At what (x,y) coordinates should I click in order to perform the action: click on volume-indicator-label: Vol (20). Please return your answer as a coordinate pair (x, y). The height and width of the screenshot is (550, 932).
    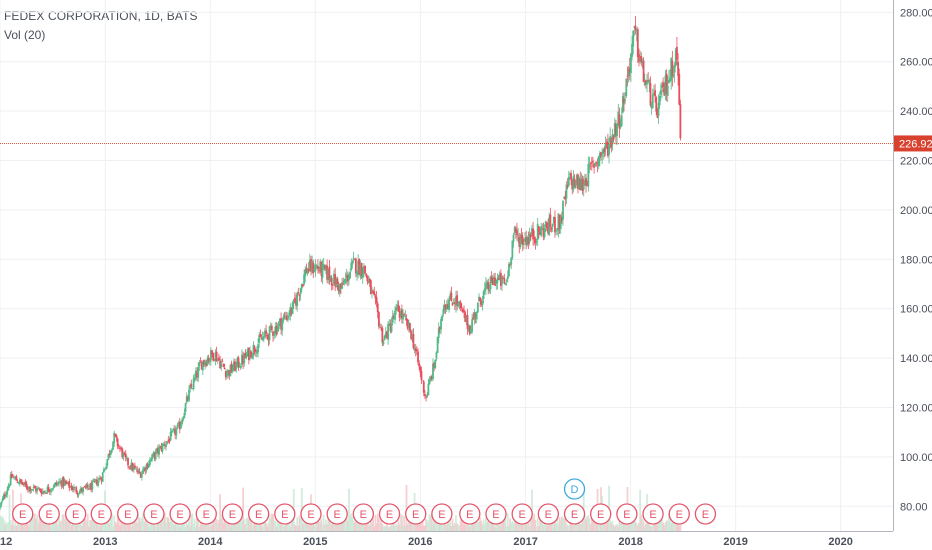
    Looking at the image, I should click on (25, 35).